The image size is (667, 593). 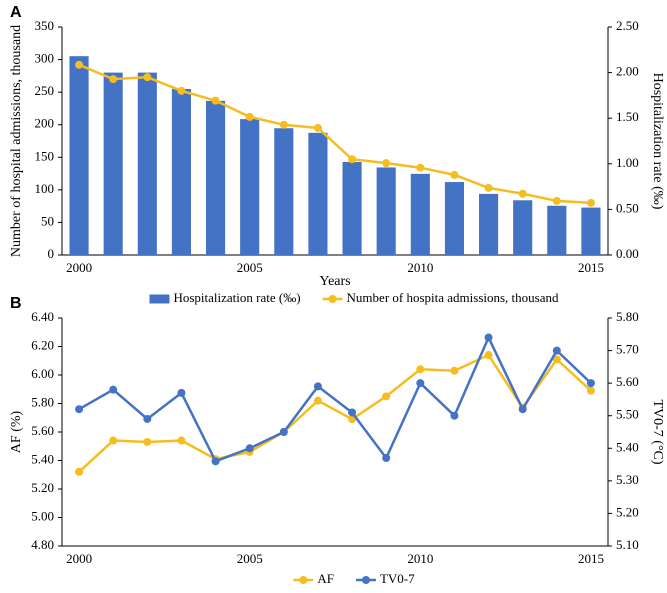 I want to click on y-tick-label: 350, so click(x=45, y=25).